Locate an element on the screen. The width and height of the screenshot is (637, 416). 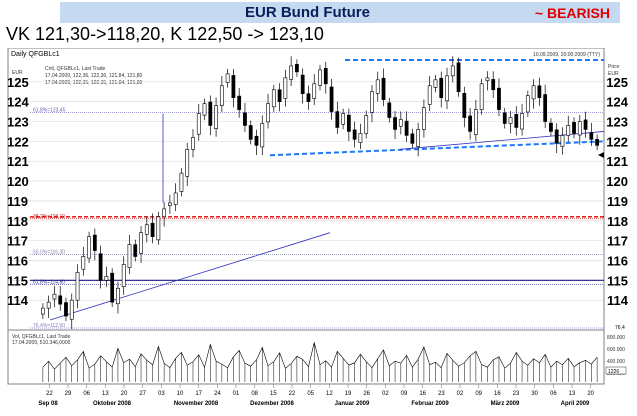
price-tick-right: 121 is located at coordinates (617, 161).